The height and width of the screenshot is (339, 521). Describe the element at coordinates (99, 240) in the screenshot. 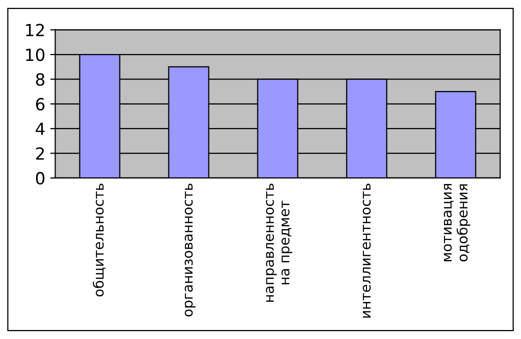

I see `x-tick-label: общительность` at that location.